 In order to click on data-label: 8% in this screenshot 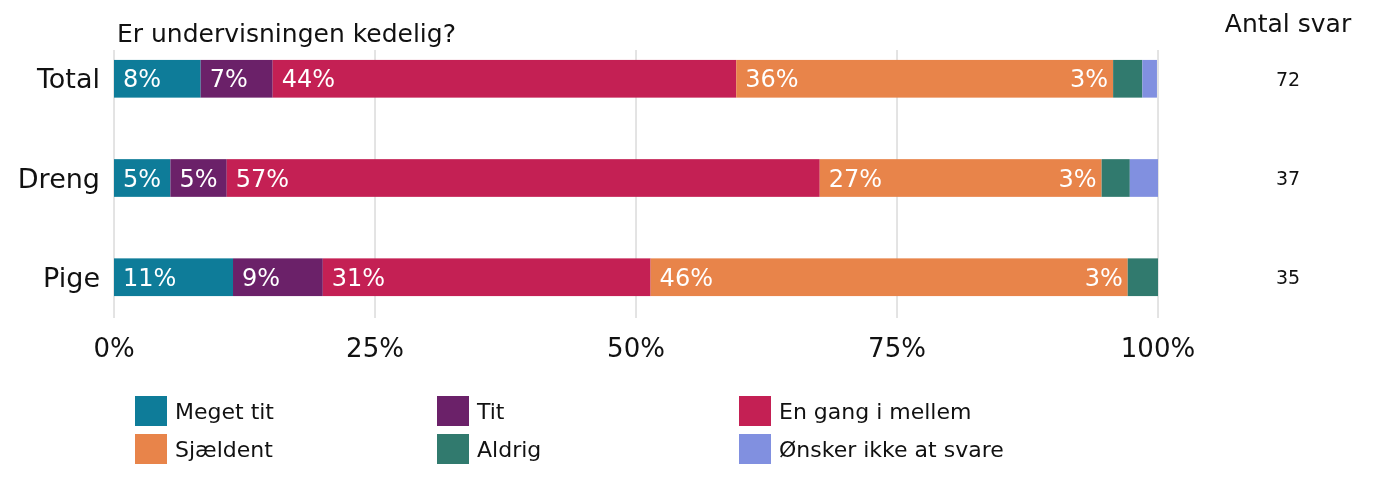, I will do `click(142, 79)`.